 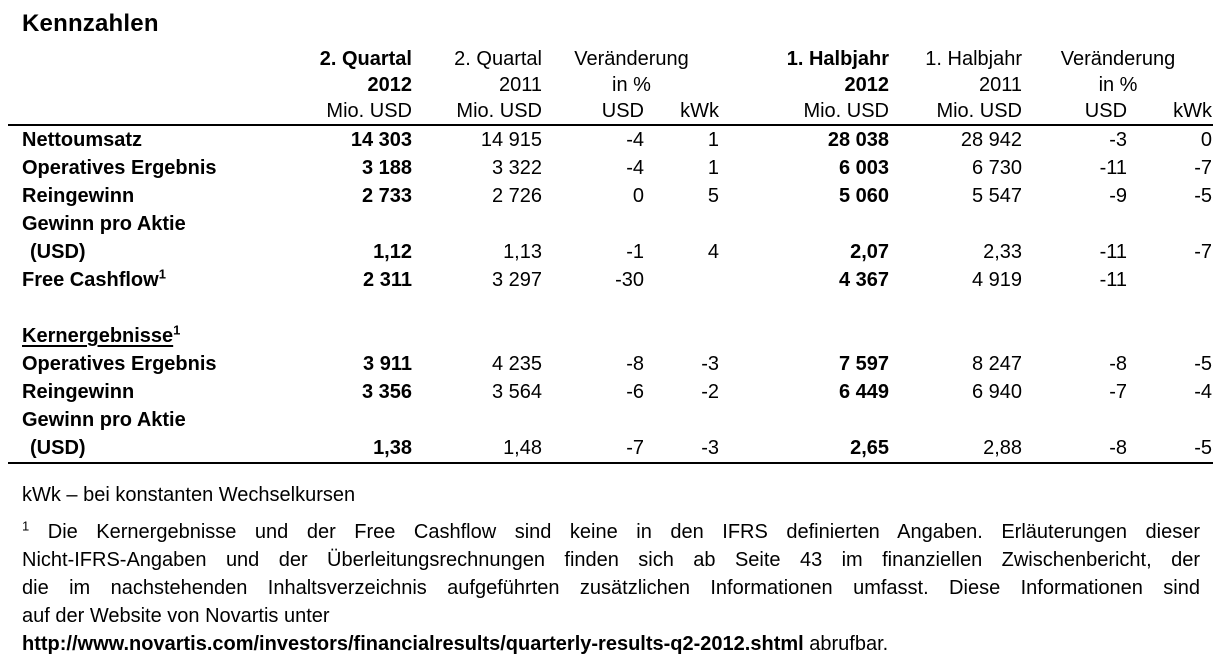 What do you see at coordinates (148, 72) in the screenshot?
I see `header-empty-cell` at bounding box center [148, 72].